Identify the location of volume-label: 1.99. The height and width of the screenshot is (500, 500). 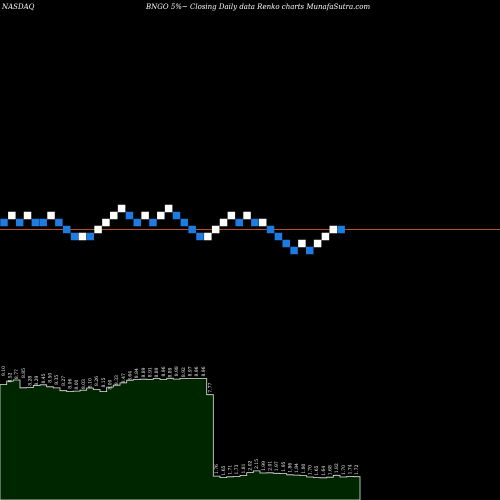
(264, 466).